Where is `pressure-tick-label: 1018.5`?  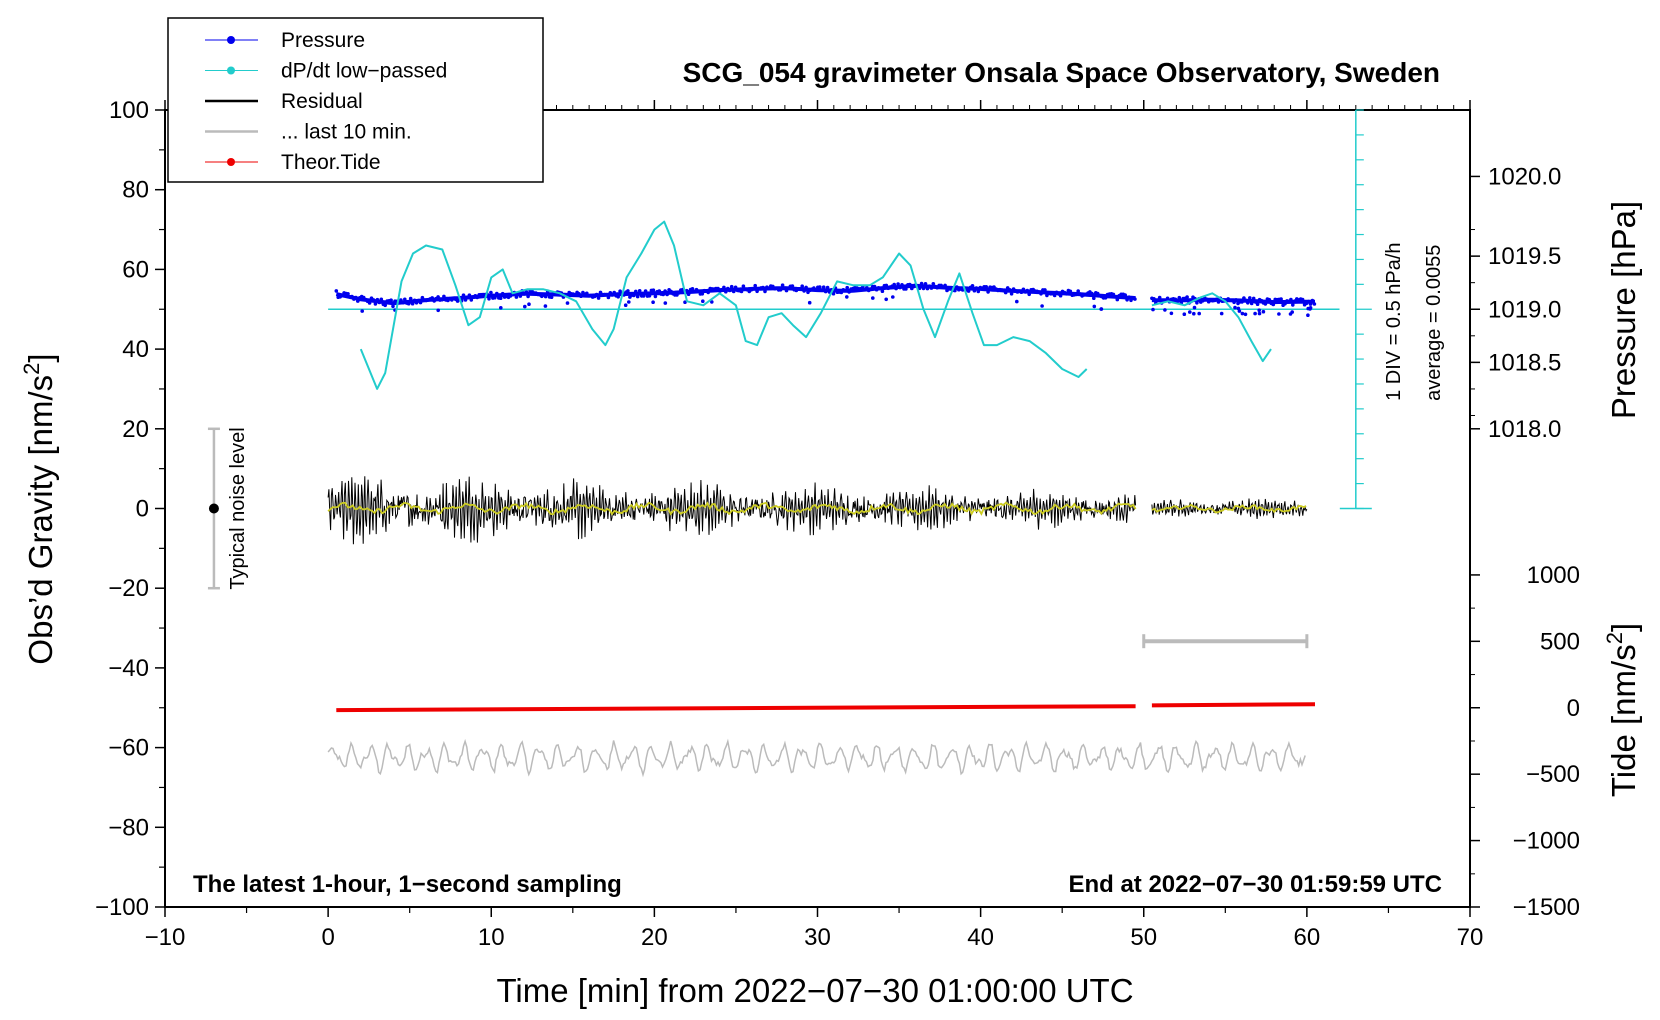 pressure-tick-label: 1018.5 is located at coordinates (1524, 362).